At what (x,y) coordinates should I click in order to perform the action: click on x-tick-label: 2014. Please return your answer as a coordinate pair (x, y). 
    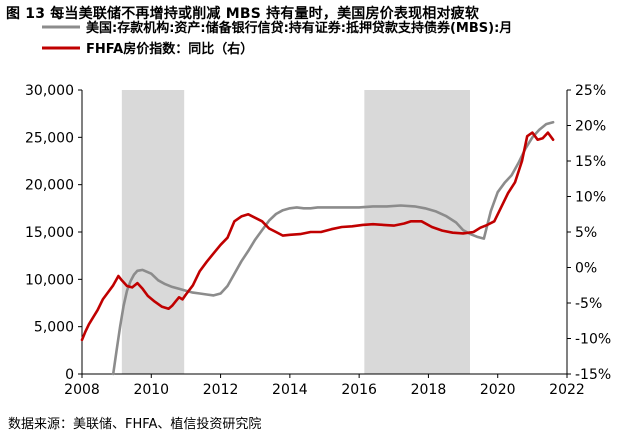
    Looking at the image, I should click on (290, 390).